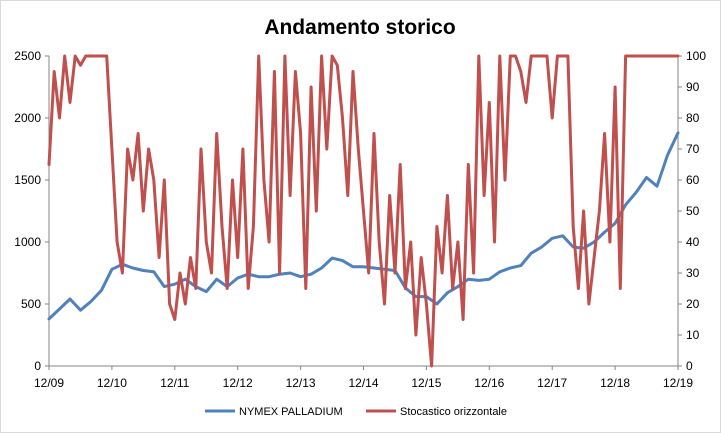 This screenshot has height=433, width=721. What do you see at coordinates (693, 273) in the screenshot?
I see `y-right-tick-label: 30` at bounding box center [693, 273].